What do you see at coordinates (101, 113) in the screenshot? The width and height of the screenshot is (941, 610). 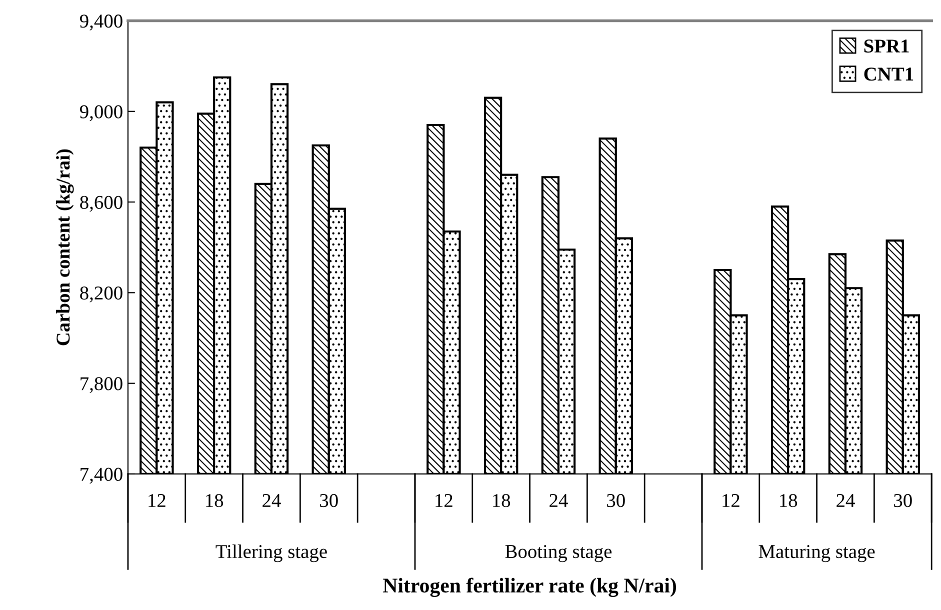 I see `y-tick-label: 9,000` at bounding box center [101, 113].